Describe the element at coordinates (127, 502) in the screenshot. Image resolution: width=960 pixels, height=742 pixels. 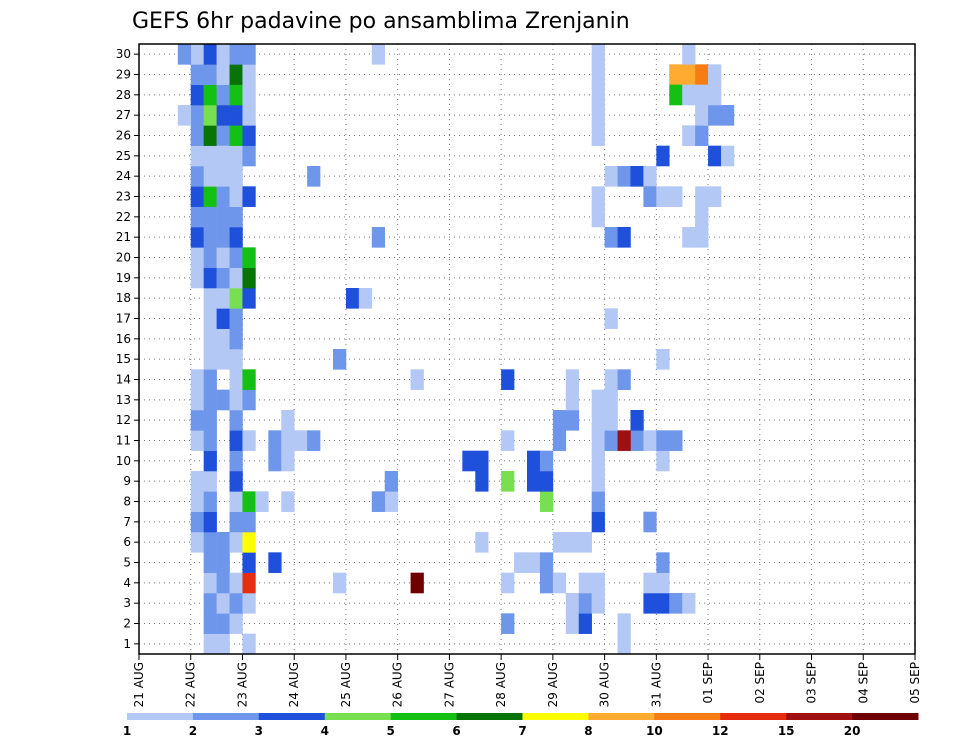
I see `y-tick-label: 8` at that location.